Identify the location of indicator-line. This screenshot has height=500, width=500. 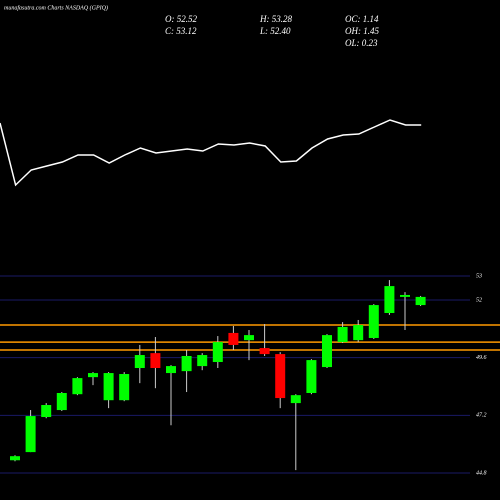
(211, 153).